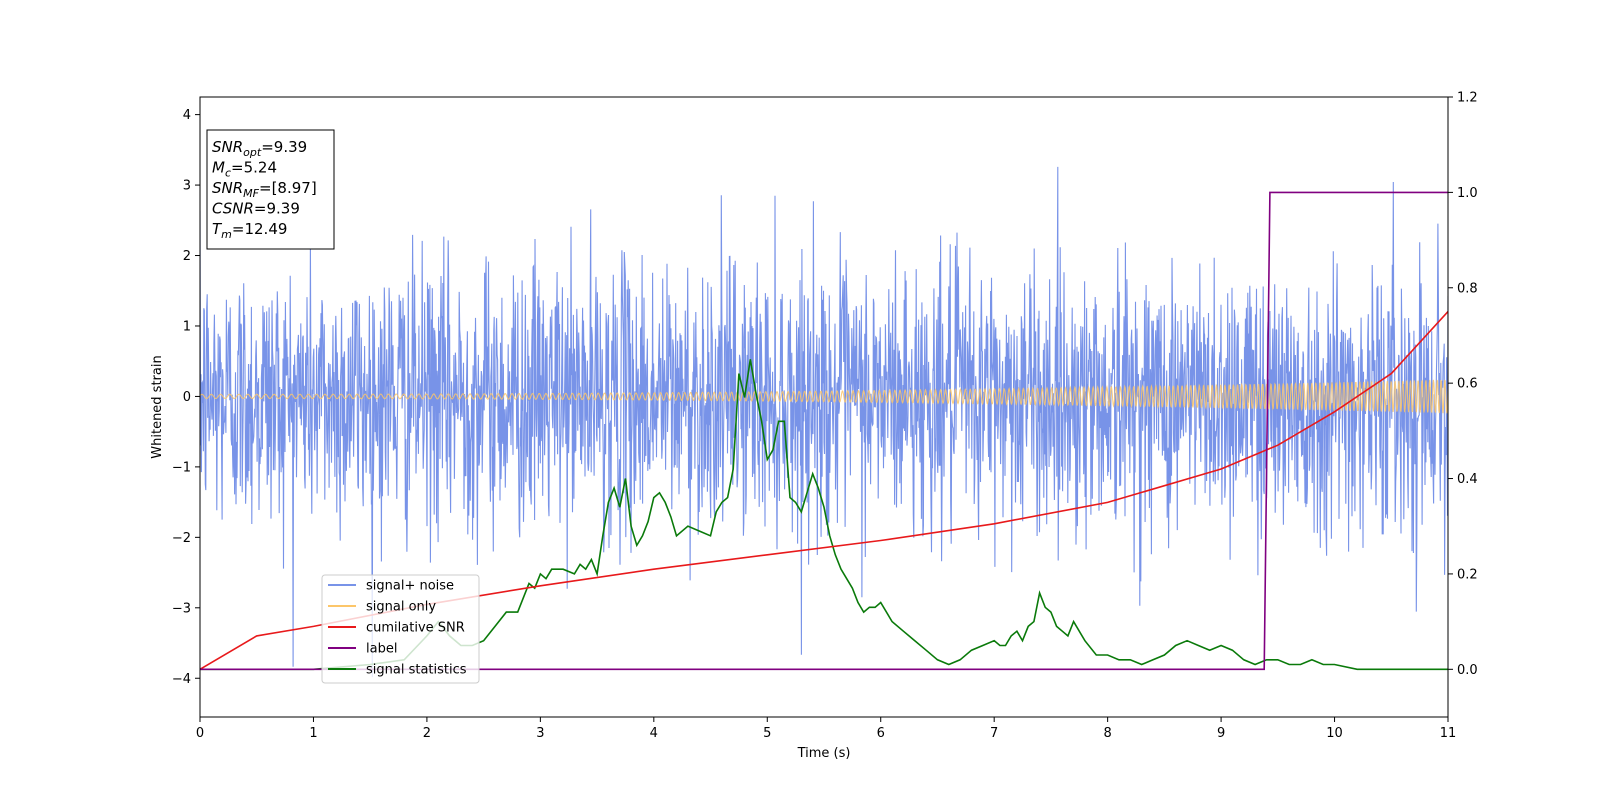 The height and width of the screenshot is (800, 1600). Describe the element at coordinates (181, 538) in the screenshot. I see `y-tick-label: −2` at that location.